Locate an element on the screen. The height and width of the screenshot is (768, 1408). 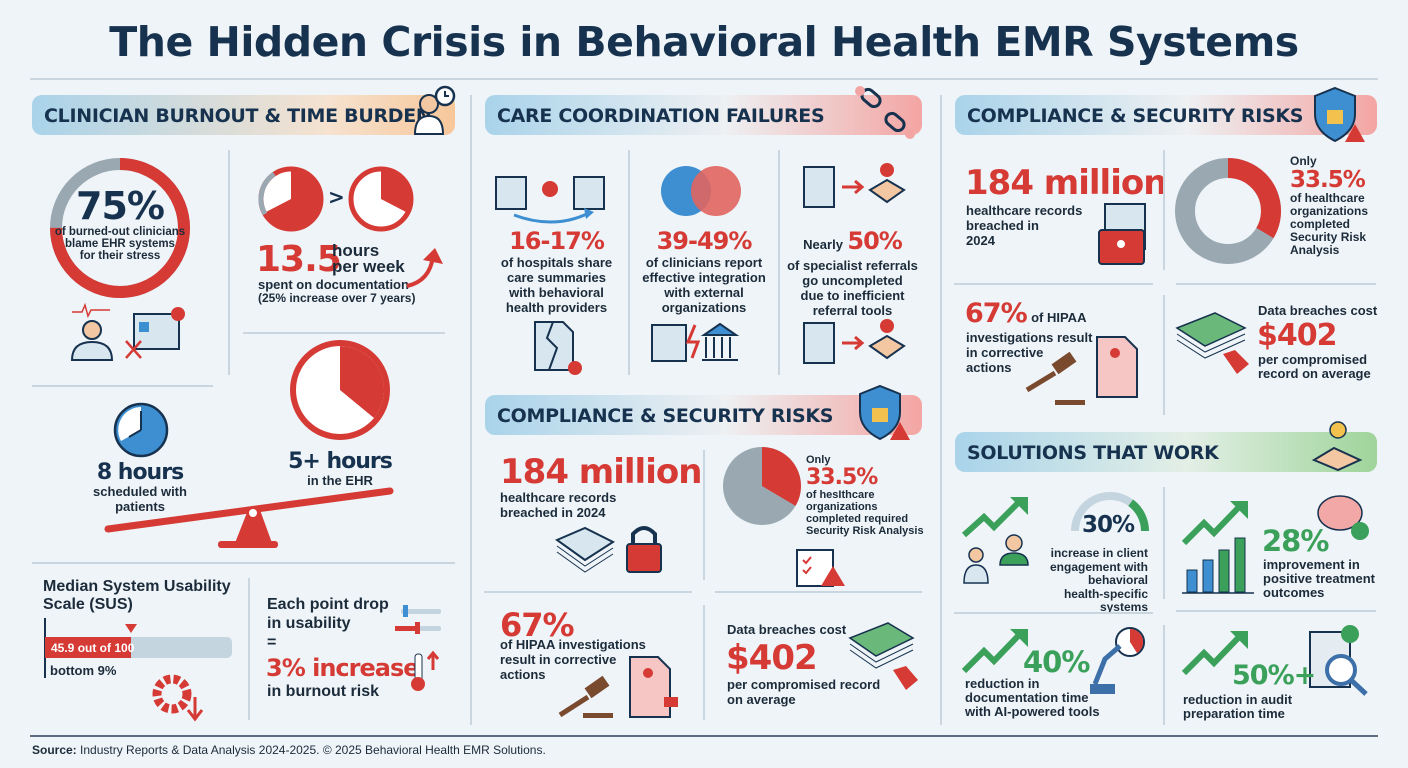
blame-text-2: blame EHR systems is located at coordinates (120, 244).